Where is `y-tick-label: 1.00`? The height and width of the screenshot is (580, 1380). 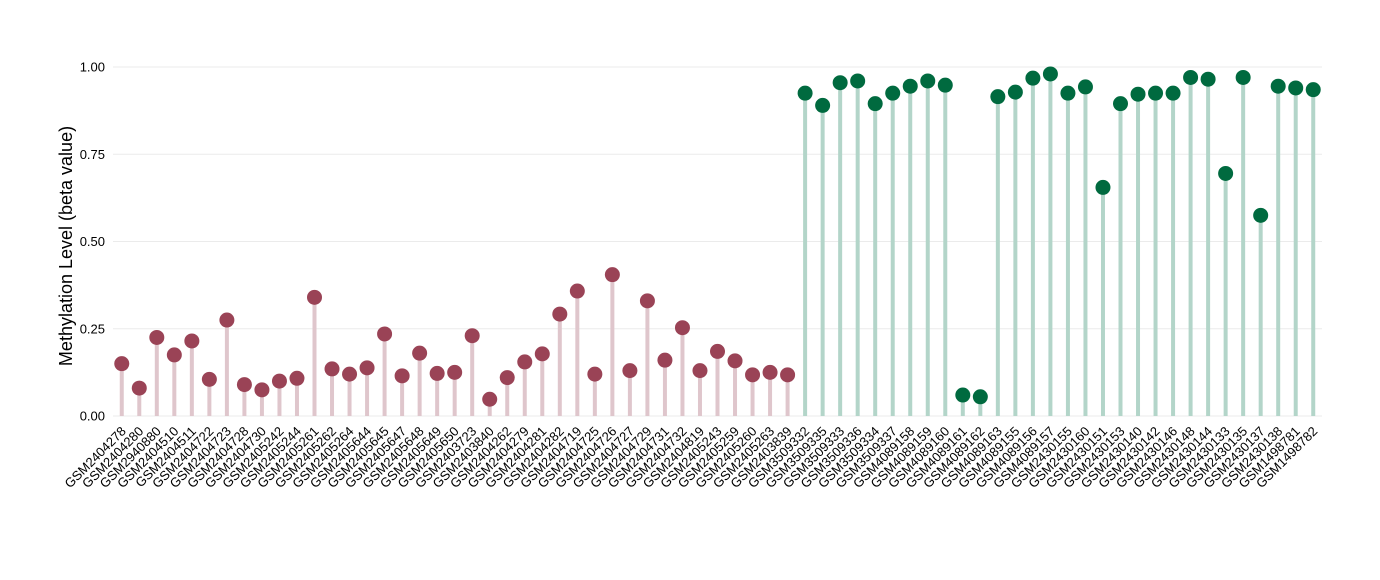
y-tick-label: 1.00 is located at coordinates (92, 67).